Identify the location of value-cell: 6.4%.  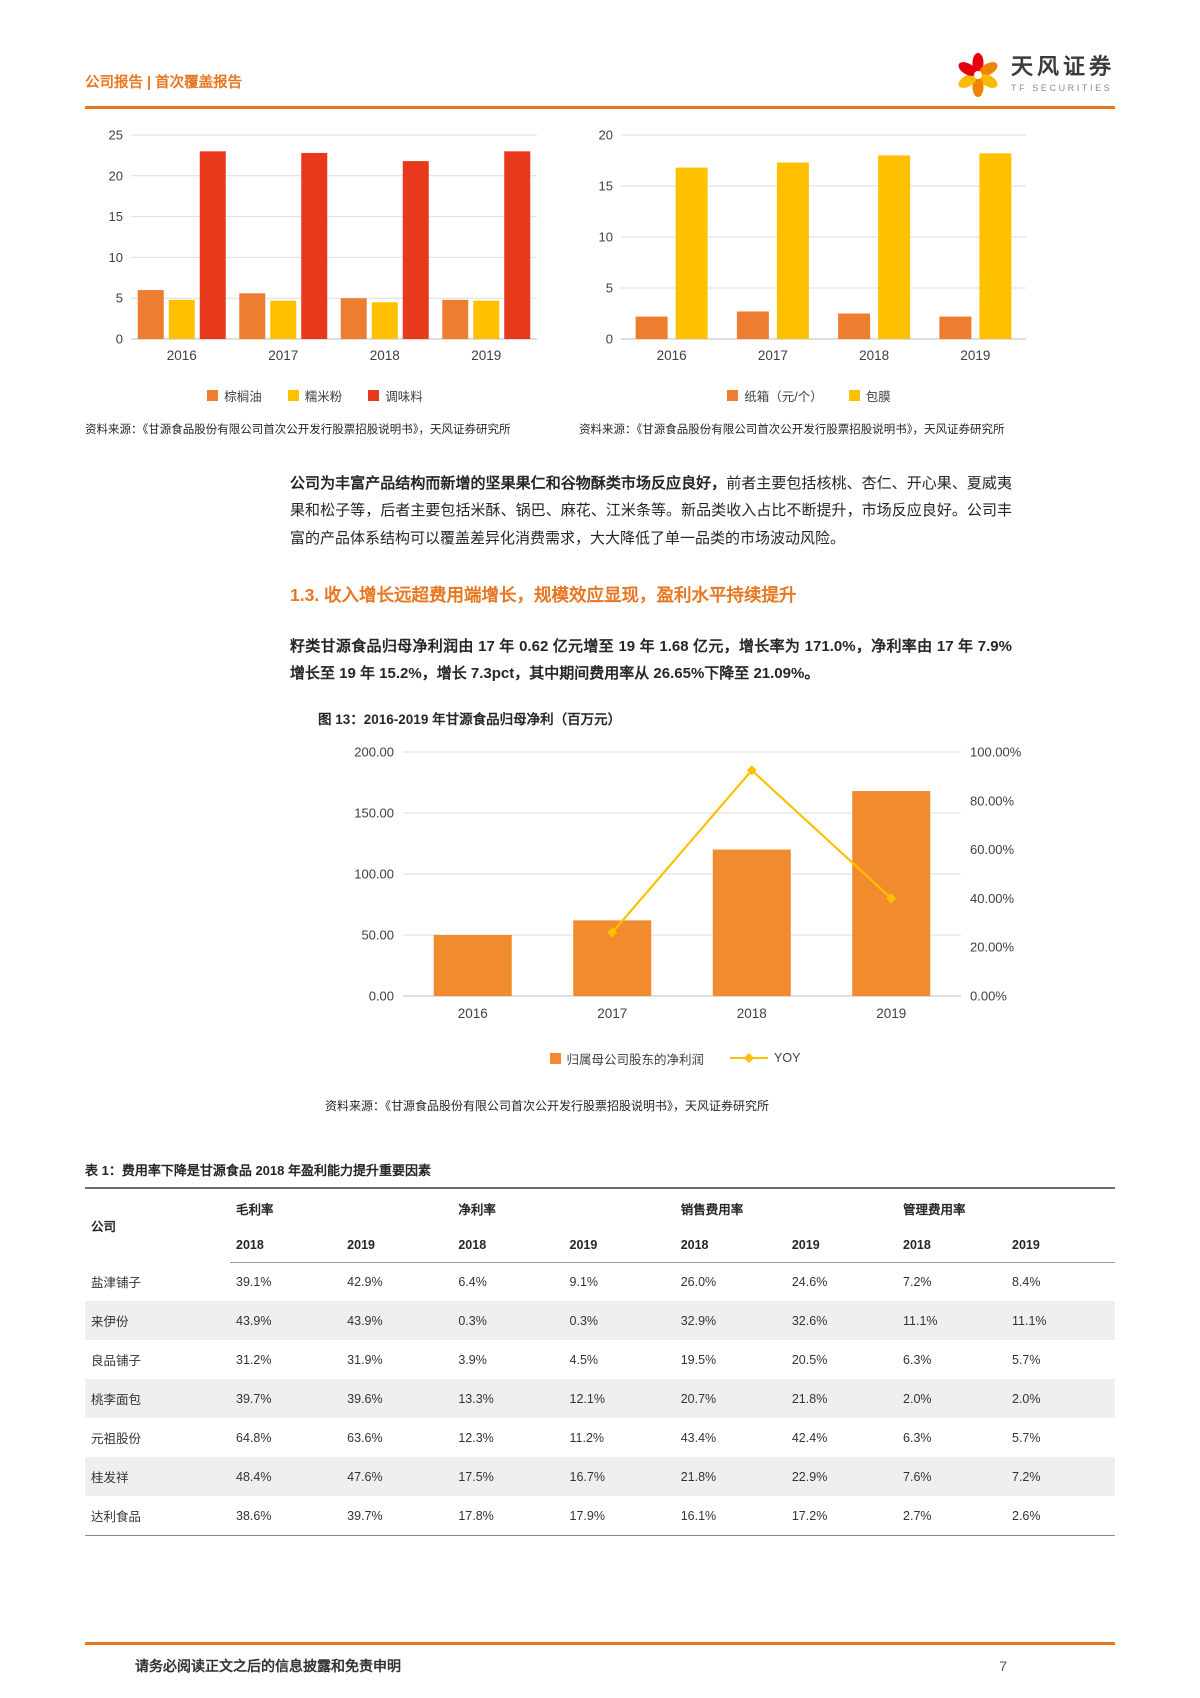
(472, 1281).